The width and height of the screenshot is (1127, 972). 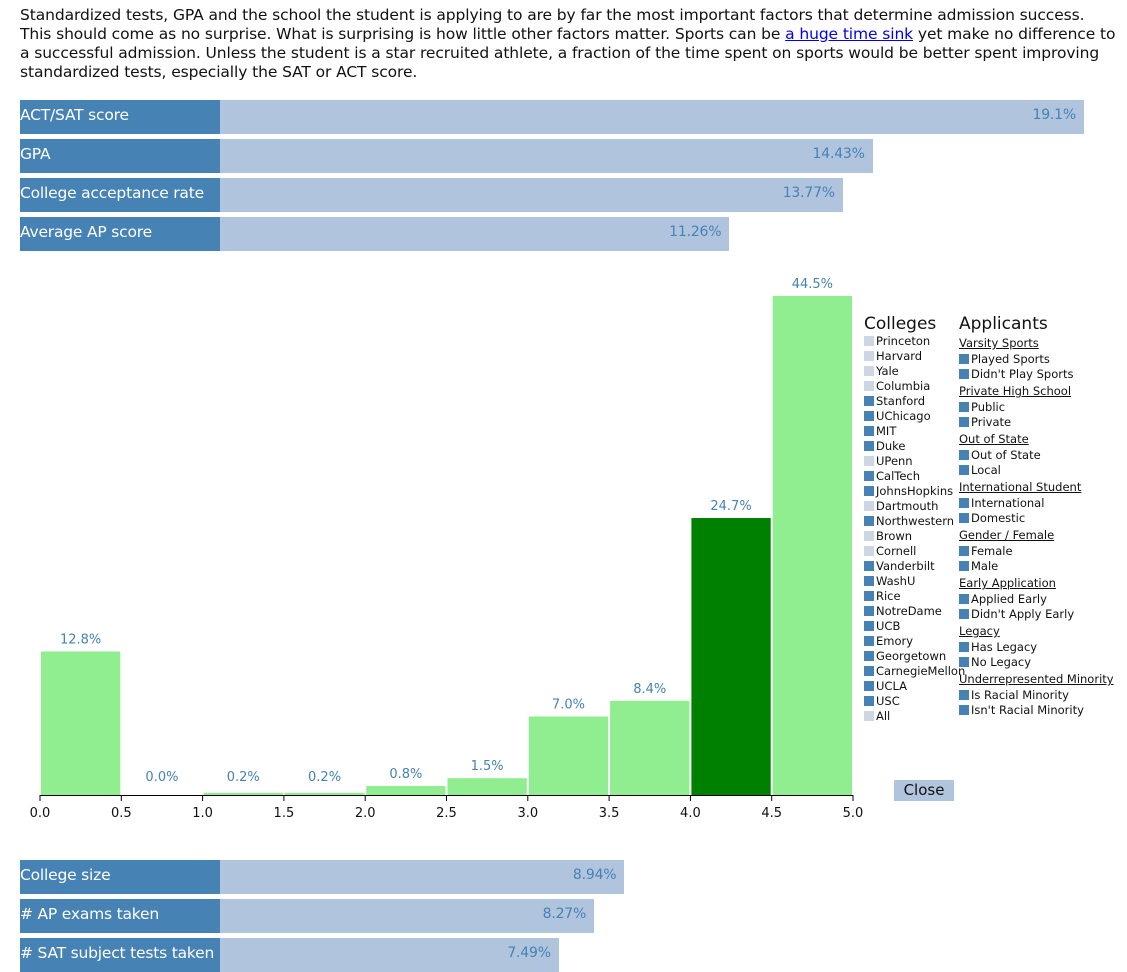 What do you see at coordinates (1036, 566) in the screenshot?
I see `applicant-legend-item: Male` at bounding box center [1036, 566].